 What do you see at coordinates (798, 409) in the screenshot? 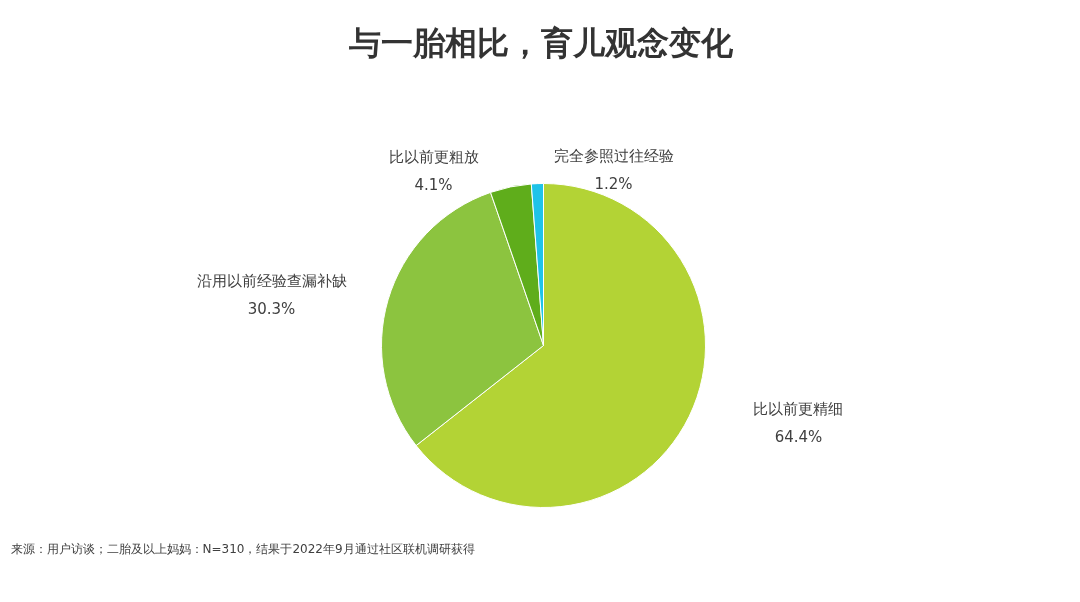
I see `slice-label: 比以前更精细` at bounding box center [798, 409].